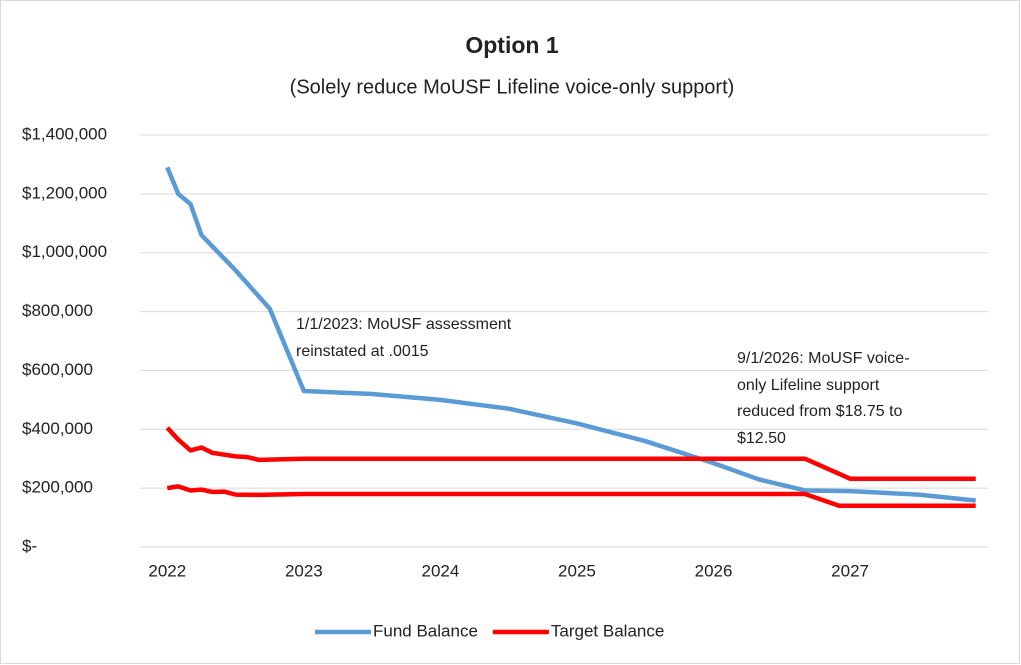 The image size is (1021, 665). I want to click on annotation-line: 1/1/2023: MoUSF assessment, so click(404, 324).